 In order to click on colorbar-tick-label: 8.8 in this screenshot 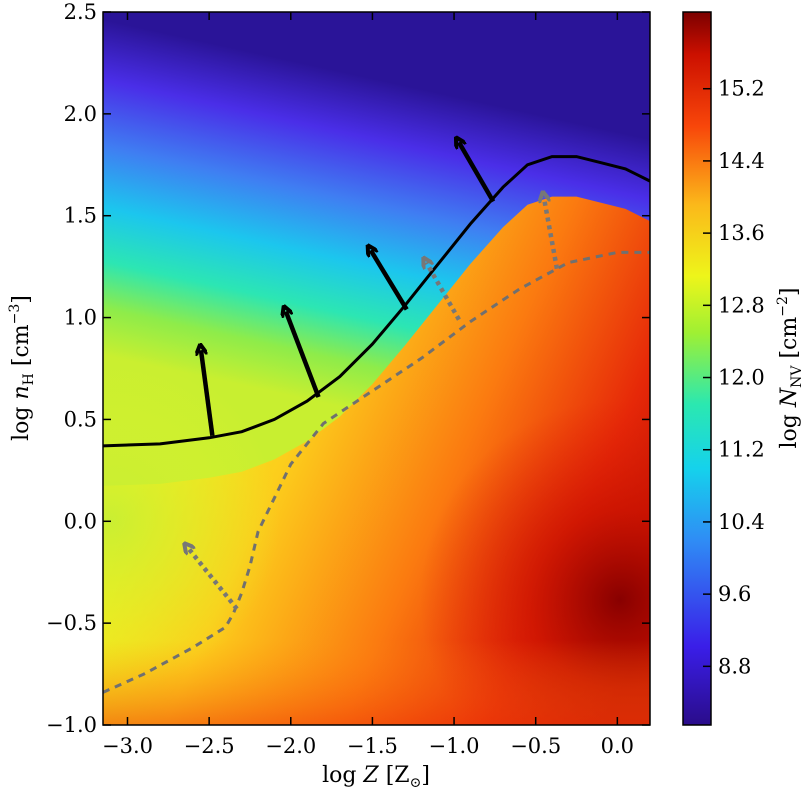, I will do `click(734, 666)`.